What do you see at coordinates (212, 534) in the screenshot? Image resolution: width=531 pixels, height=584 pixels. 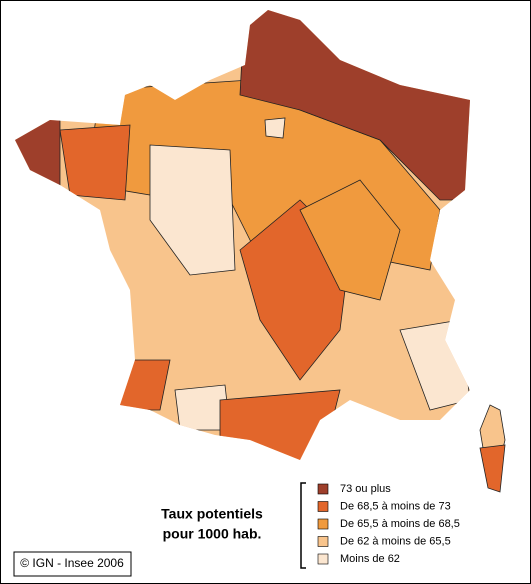 I see `caption-line: pour 1000 hab.` at bounding box center [212, 534].